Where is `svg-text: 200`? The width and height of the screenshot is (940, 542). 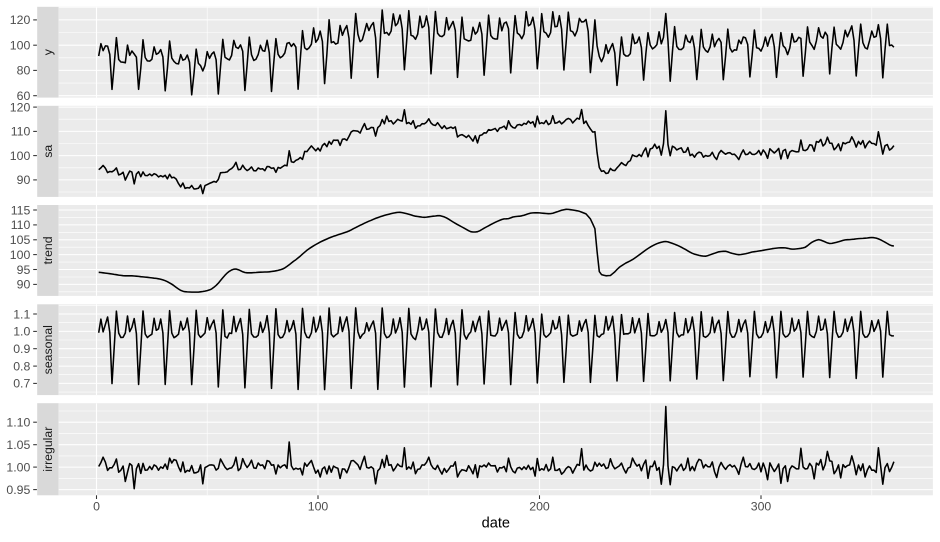
svg-text: 200 is located at coordinates (539, 506).